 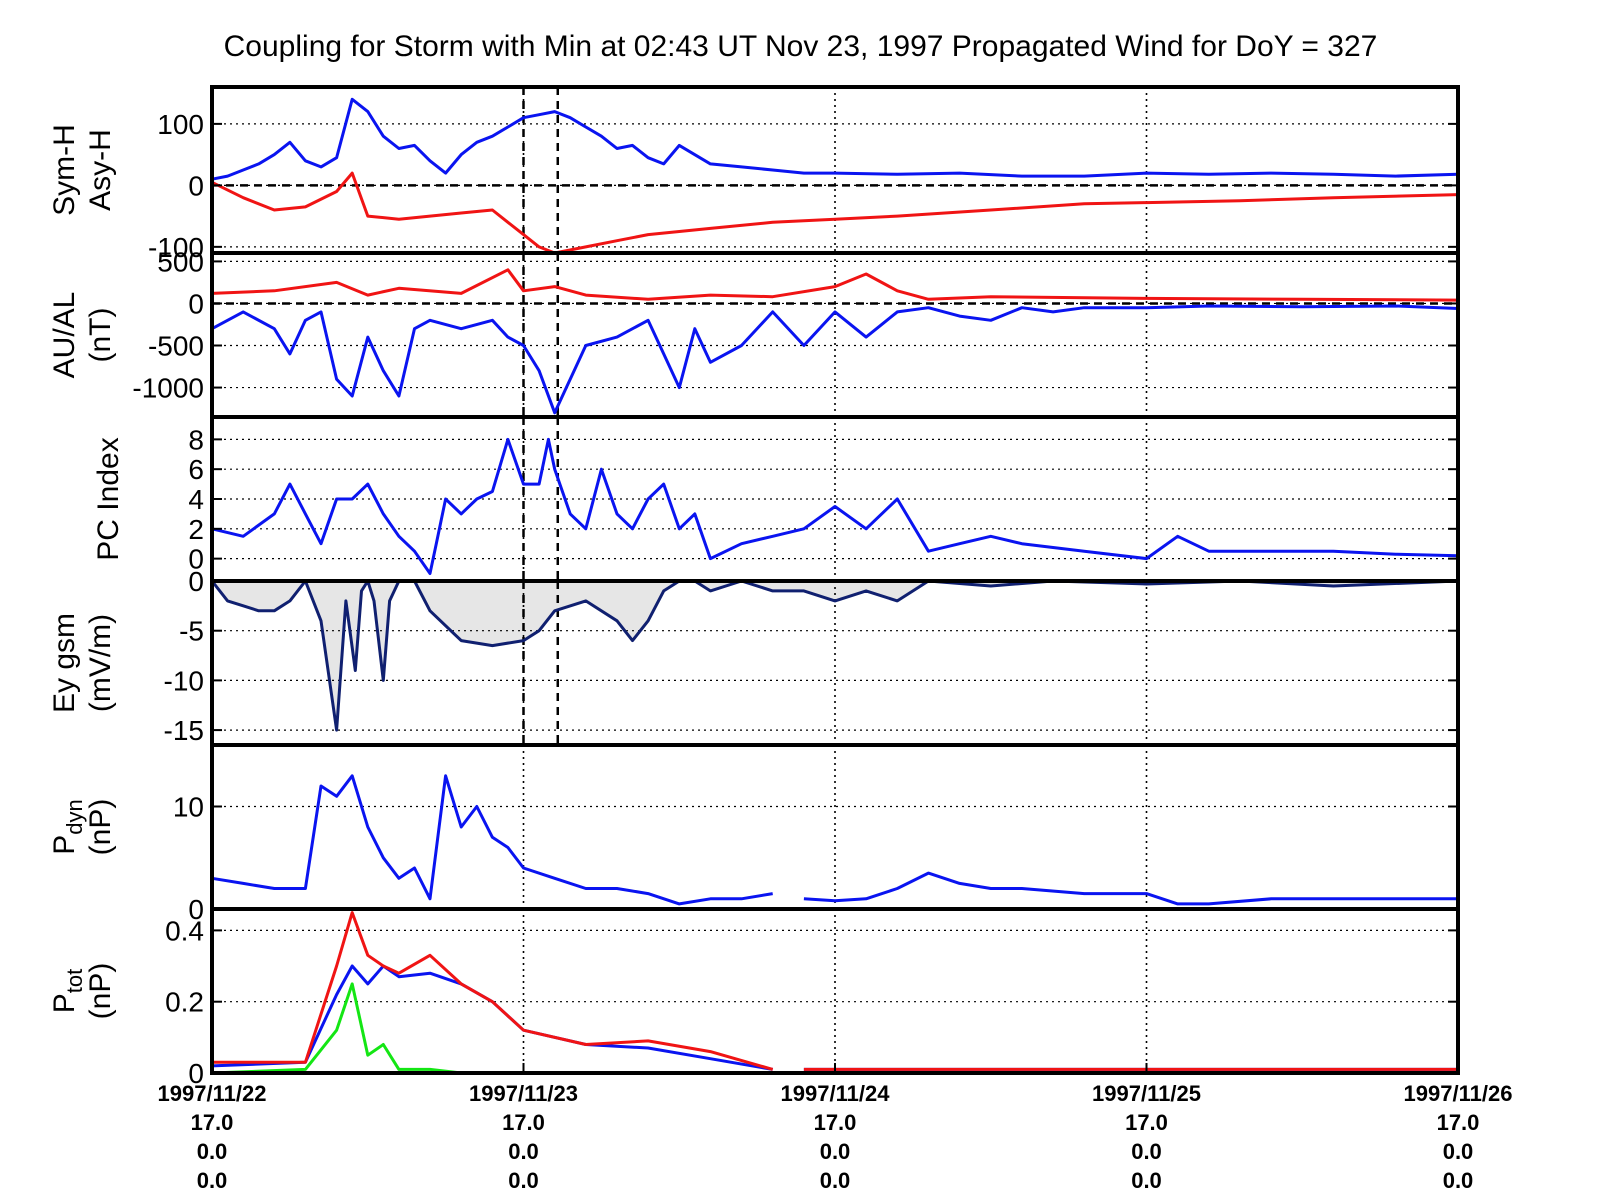 I want to click on x-tick-label-date: 1997/11/23, so click(x=523, y=1093).